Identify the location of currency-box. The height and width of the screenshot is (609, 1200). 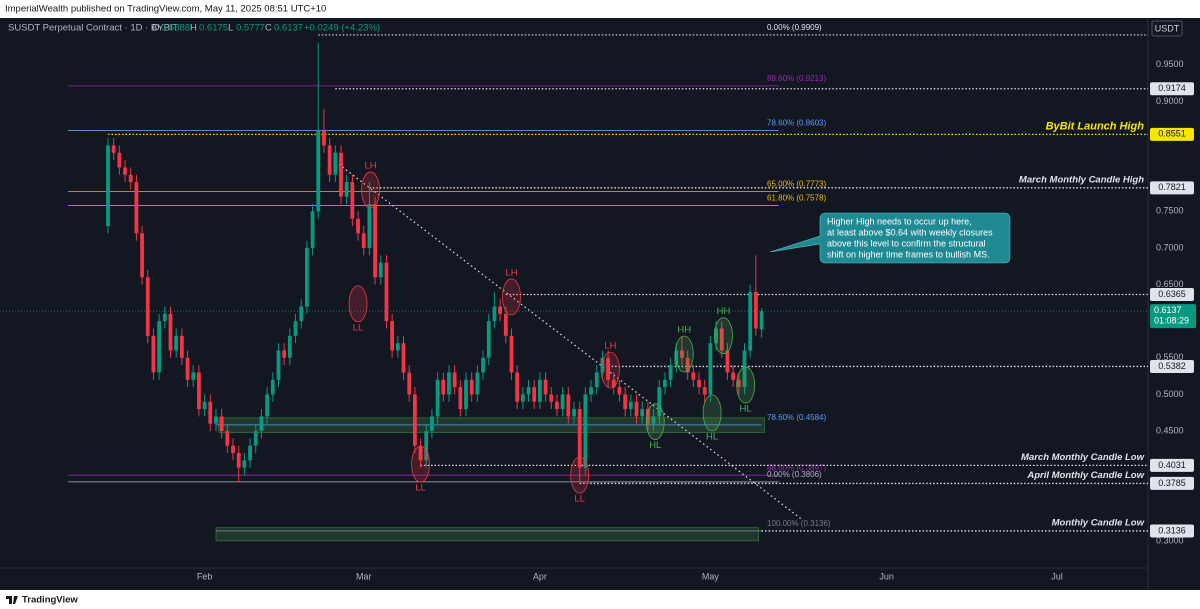
(1167, 28).